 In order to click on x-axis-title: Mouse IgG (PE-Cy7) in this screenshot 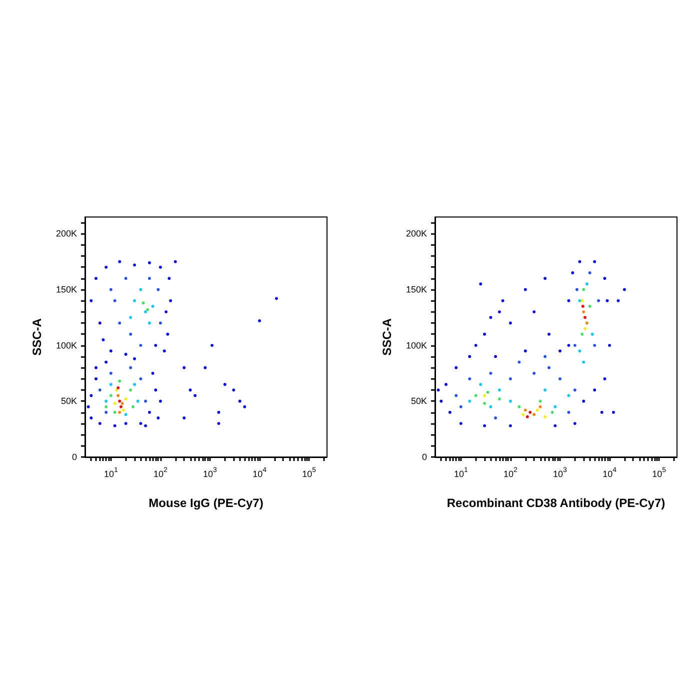, I will do `click(206, 503)`.